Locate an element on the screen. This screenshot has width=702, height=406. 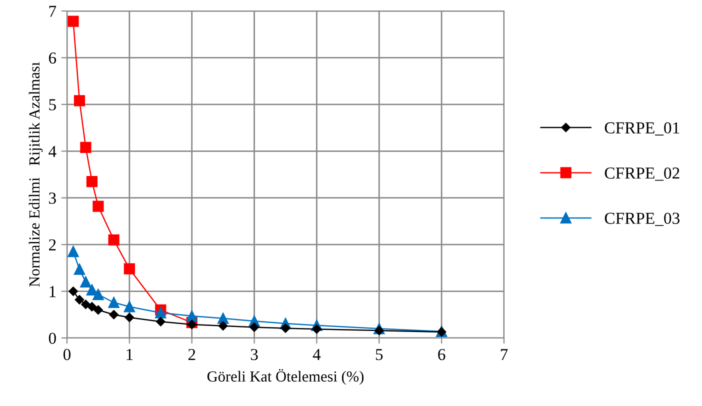
y-tick-label: 4 is located at coordinates (52, 151).